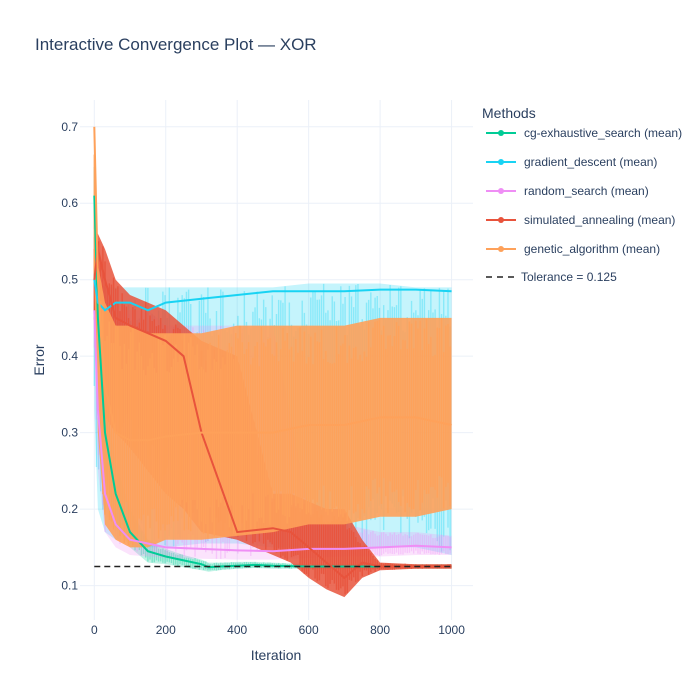  I want to click on x-tick-label: 0, so click(94, 630).